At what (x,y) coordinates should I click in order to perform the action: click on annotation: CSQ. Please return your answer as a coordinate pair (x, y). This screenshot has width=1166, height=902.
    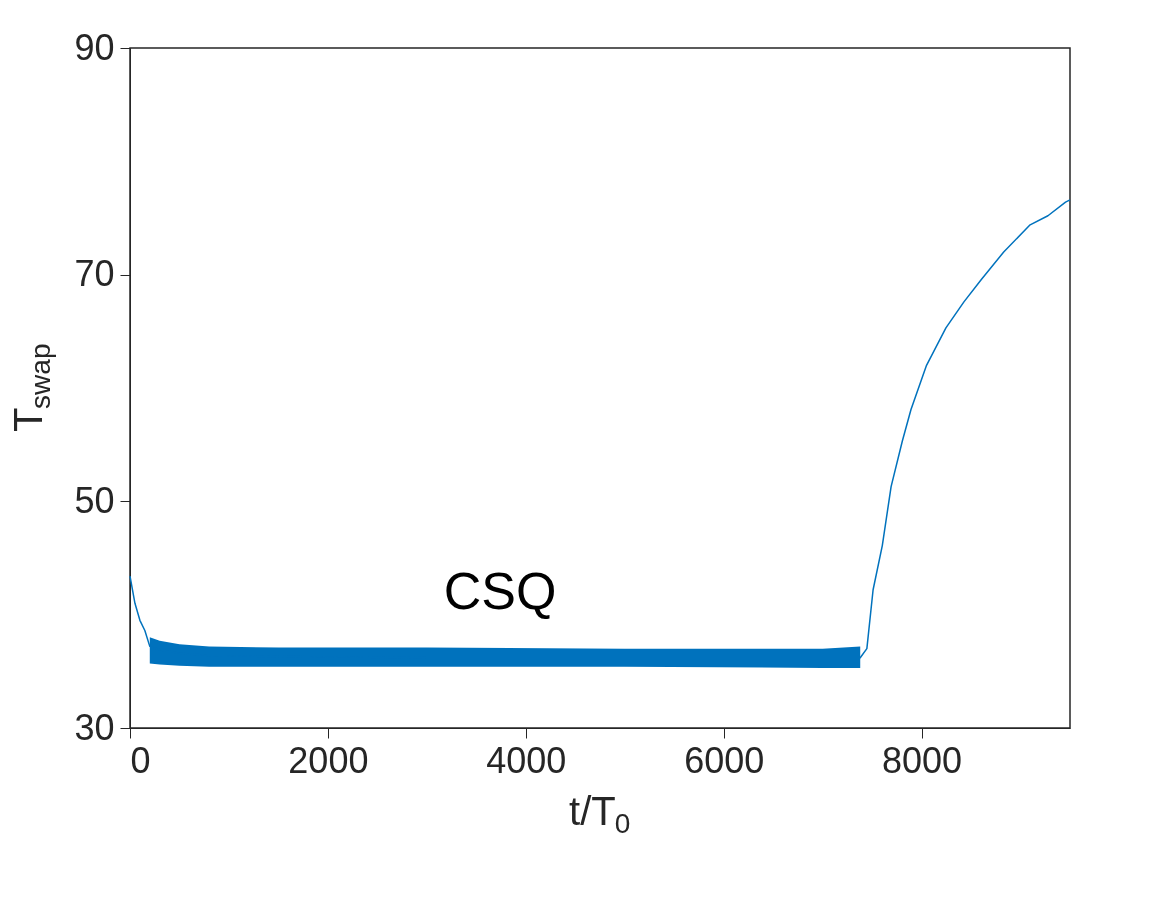
    Looking at the image, I should click on (500, 591).